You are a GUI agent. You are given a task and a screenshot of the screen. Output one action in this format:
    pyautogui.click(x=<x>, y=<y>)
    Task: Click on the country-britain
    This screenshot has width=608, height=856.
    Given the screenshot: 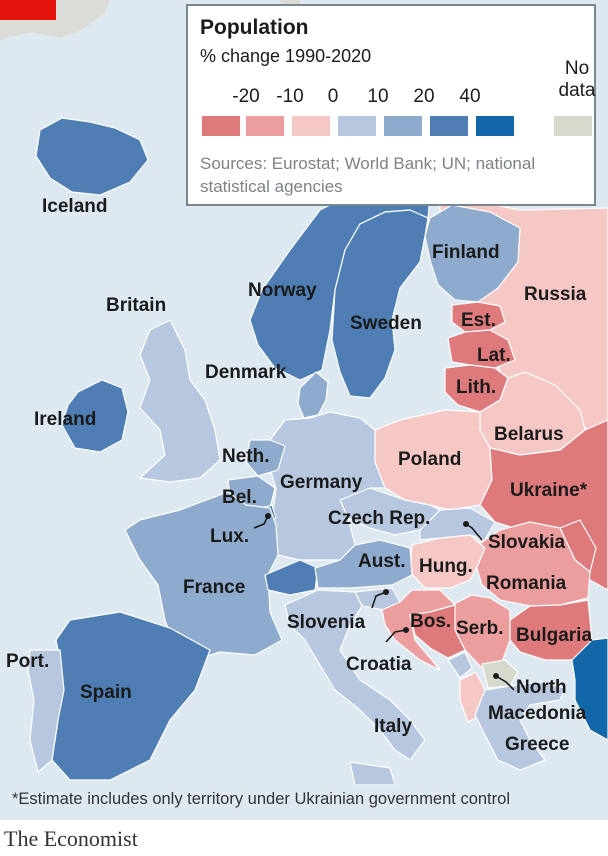 What is the action you would take?
    pyautogui.click(x=180, y=401)
    